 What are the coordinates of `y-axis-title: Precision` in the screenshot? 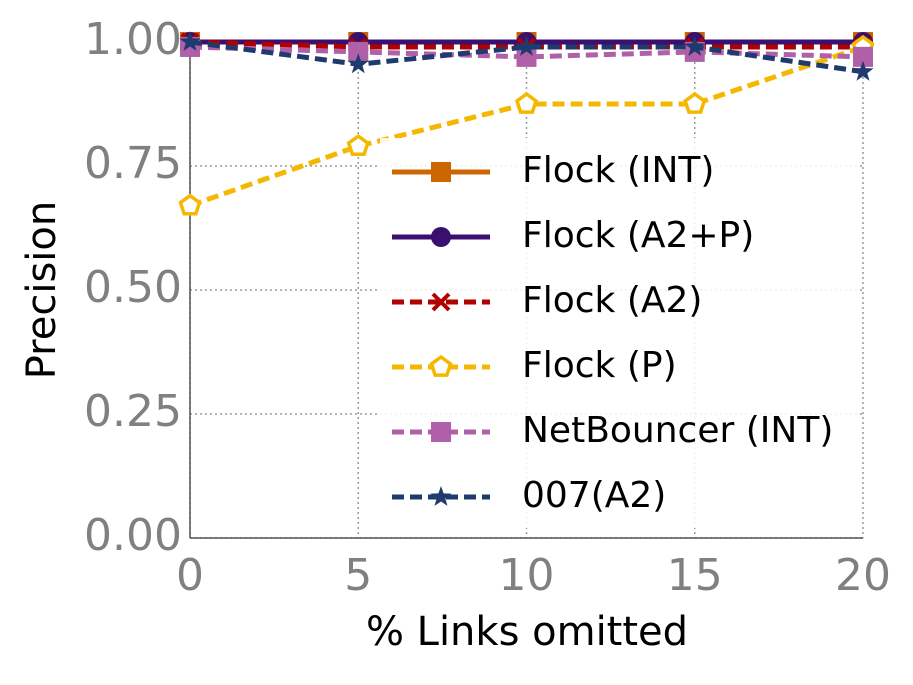 It's located at (42, 290).